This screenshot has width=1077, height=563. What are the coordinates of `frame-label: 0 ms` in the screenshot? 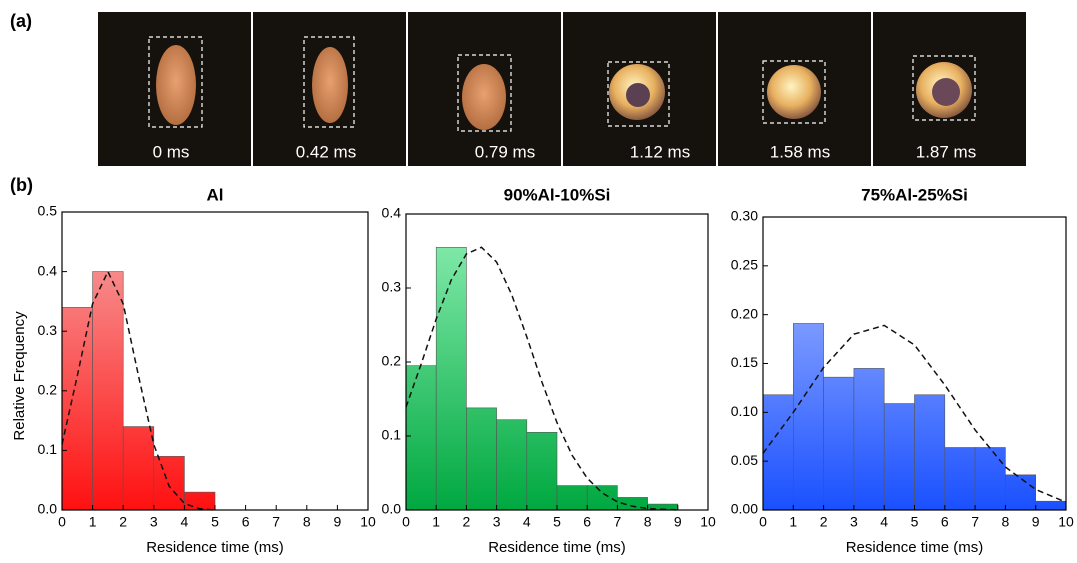 It's located at (171, 151).